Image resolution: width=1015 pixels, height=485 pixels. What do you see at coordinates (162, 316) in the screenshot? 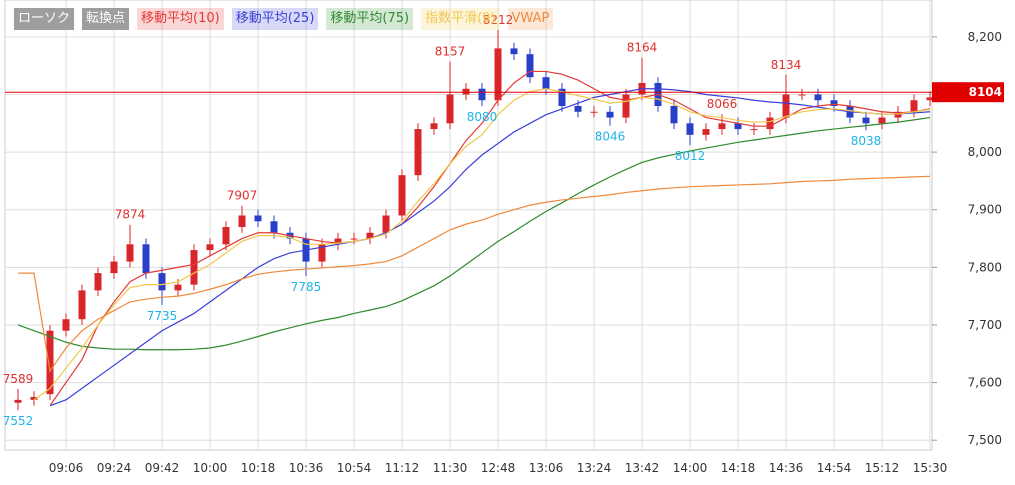
I see `low-label: 7735` at bounding box center [162, 316].